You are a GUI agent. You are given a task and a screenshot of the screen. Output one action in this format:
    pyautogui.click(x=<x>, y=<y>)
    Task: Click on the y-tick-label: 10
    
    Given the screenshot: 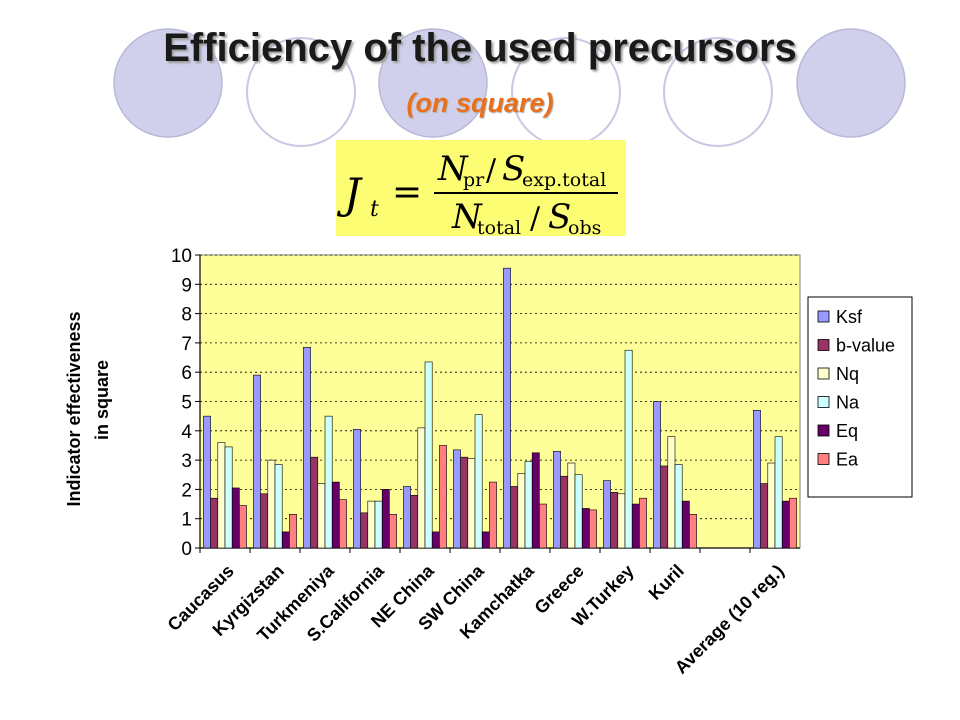 What is the action you would take?
    pyautogui.click(x=181, y=256)
    